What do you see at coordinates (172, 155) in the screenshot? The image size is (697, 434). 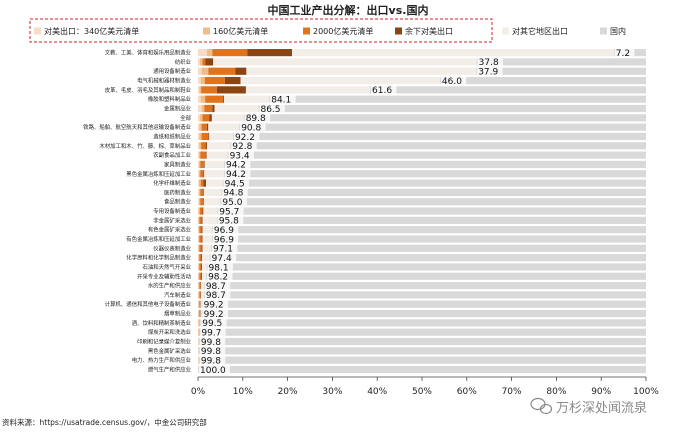 I see `category-label-11: 农副食品加工业` at bounding box center [172, 155].